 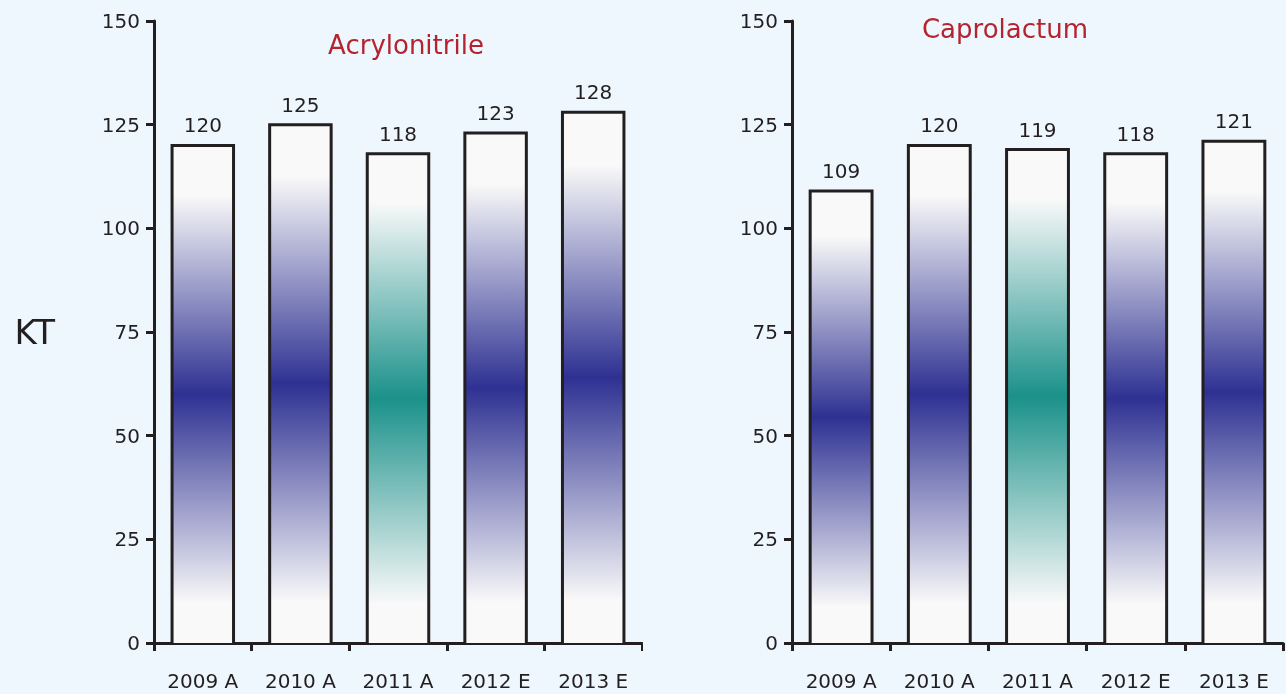 What do you see at coordinates (1005, 29) in the screenshot?
I see `chart-title: Caprolactum` at bounding box center [1005, 29].